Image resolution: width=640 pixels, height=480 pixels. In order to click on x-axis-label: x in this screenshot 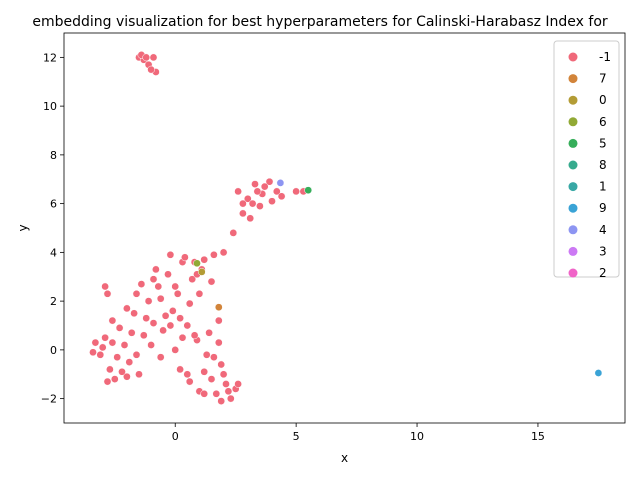, I will do `click(344, 458)`.